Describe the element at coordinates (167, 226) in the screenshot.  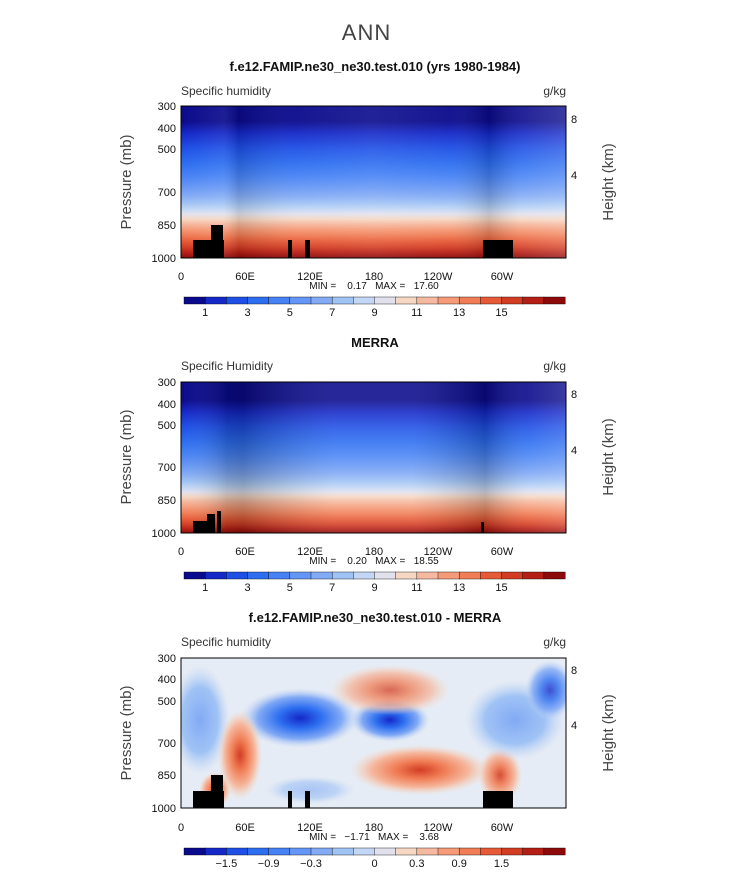
I see `y-tick-label: 850` at that location.